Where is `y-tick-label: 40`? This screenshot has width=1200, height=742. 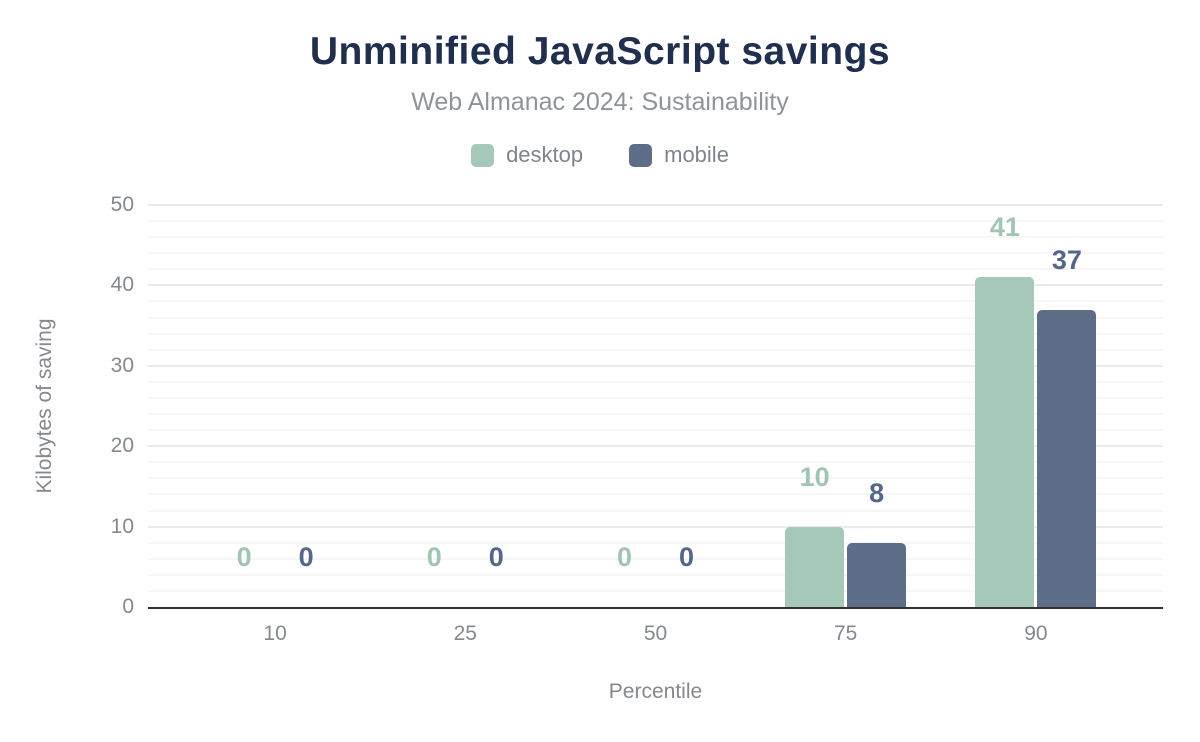 y-tick-label: 40 is located at coordinates (122, 285).